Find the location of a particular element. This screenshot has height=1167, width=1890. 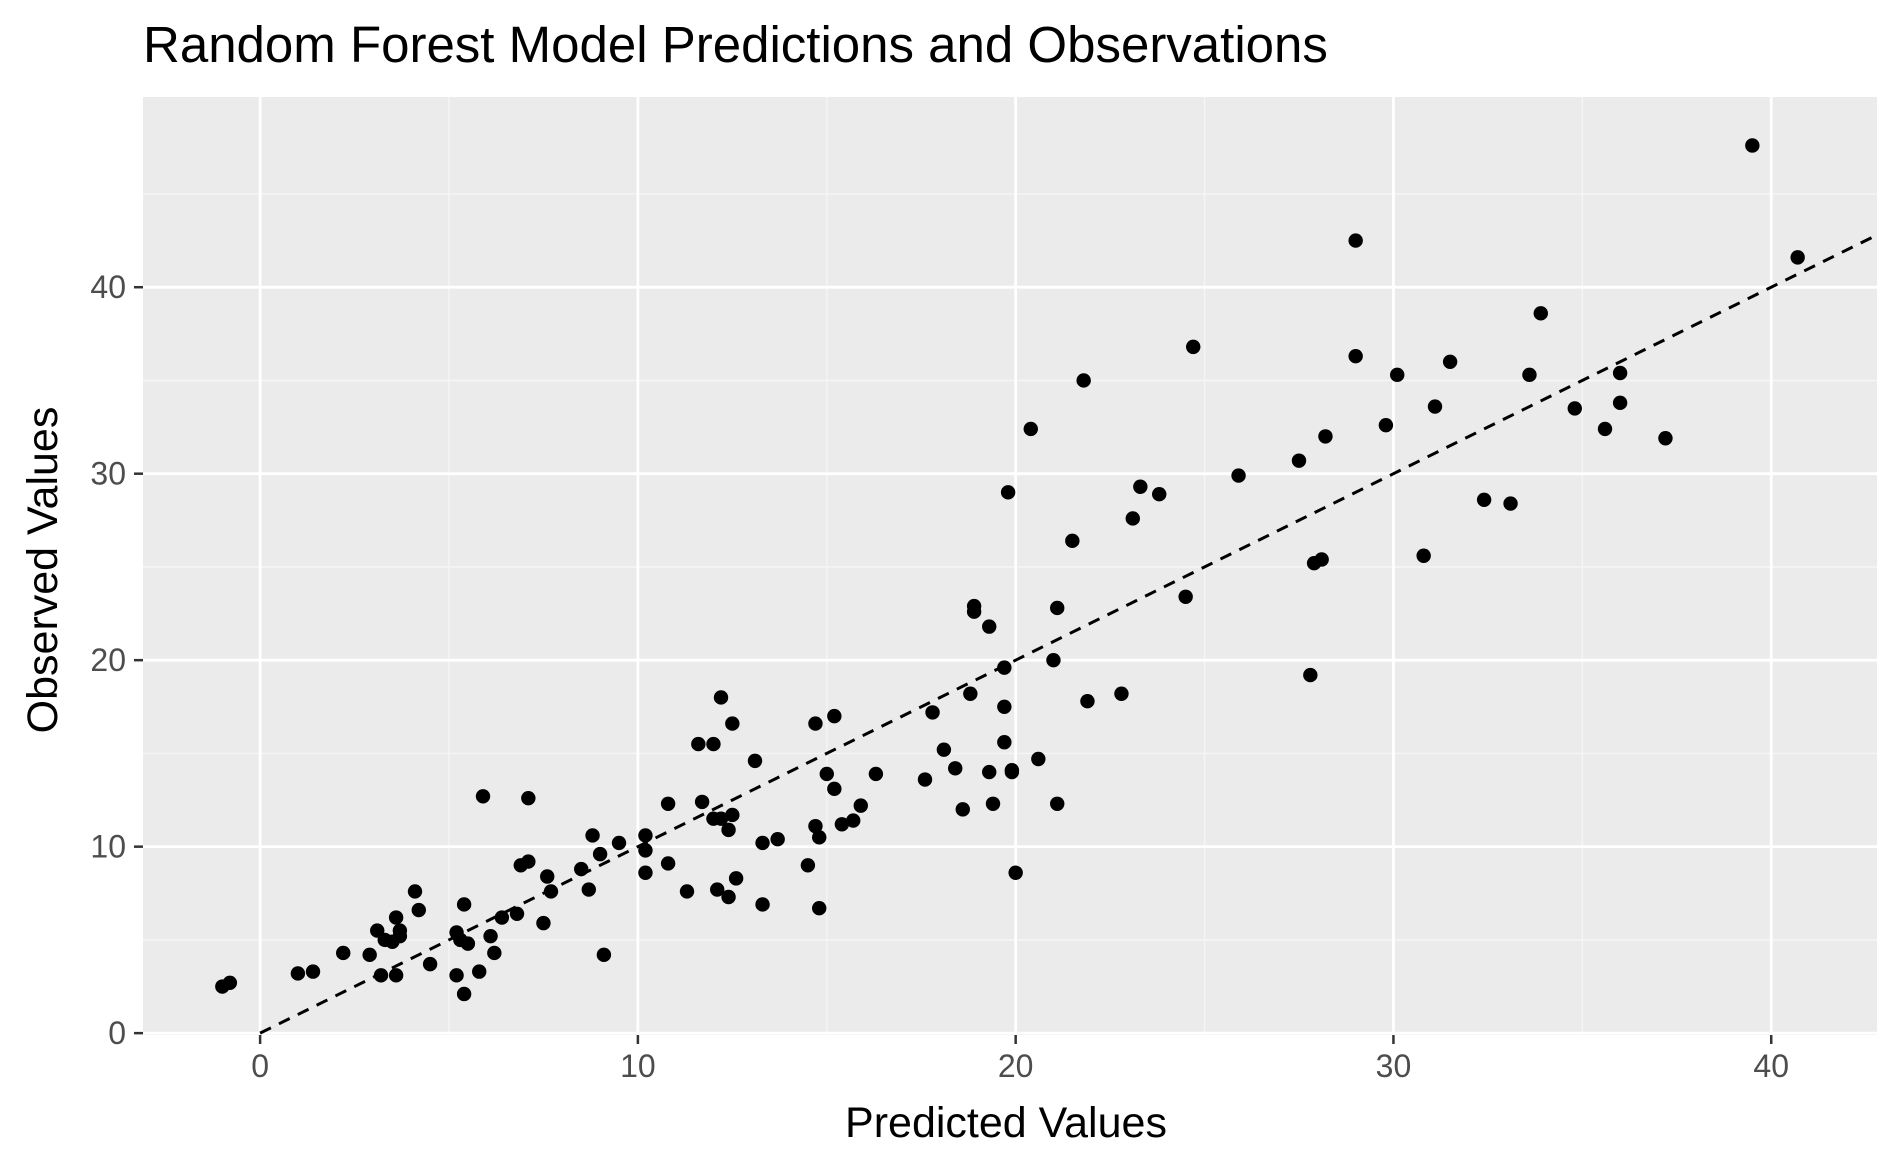

y-tick-label: 0 is located at coordinates (117, 1033).